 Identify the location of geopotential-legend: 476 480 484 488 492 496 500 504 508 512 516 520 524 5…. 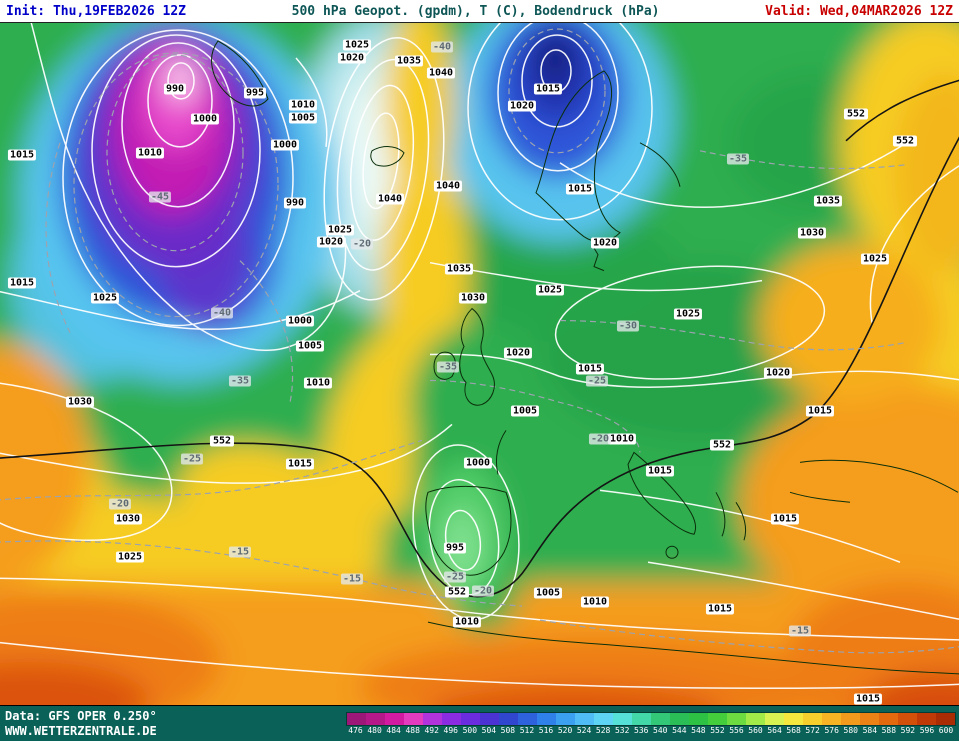
(651, 723).